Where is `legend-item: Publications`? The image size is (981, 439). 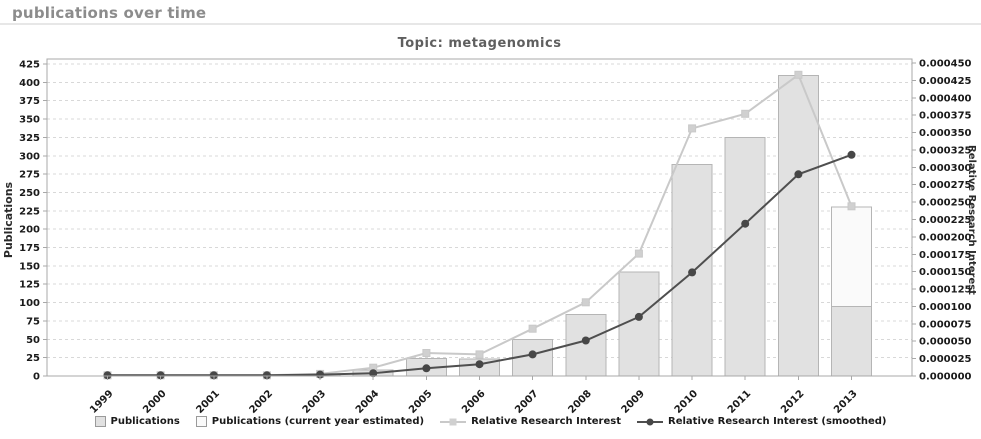
legend-item: Publications is located at coordinates (137, 421).